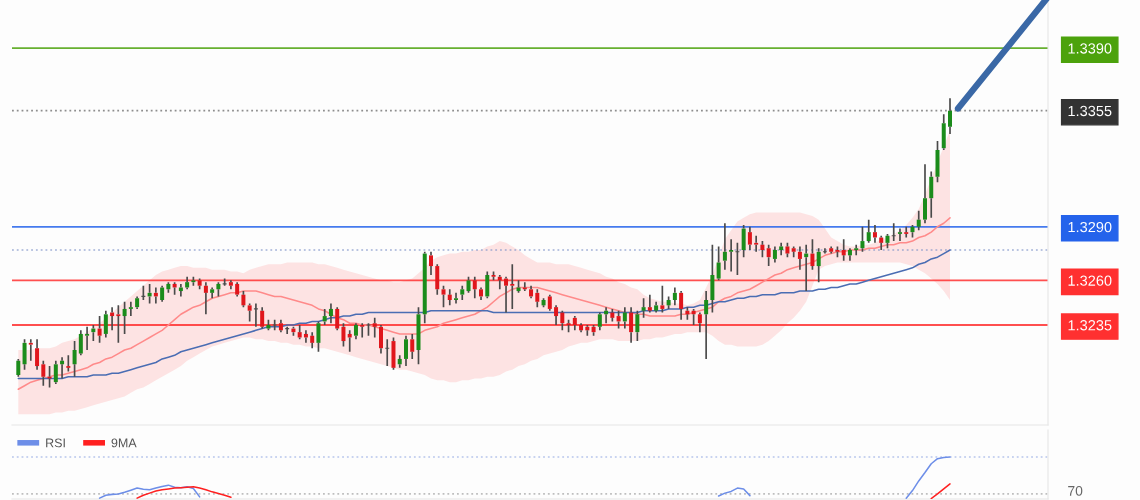 The height and width of the screenshot is (500, 1140). I want to click on y-tick-label: 1.3390, so click(1090, 48).